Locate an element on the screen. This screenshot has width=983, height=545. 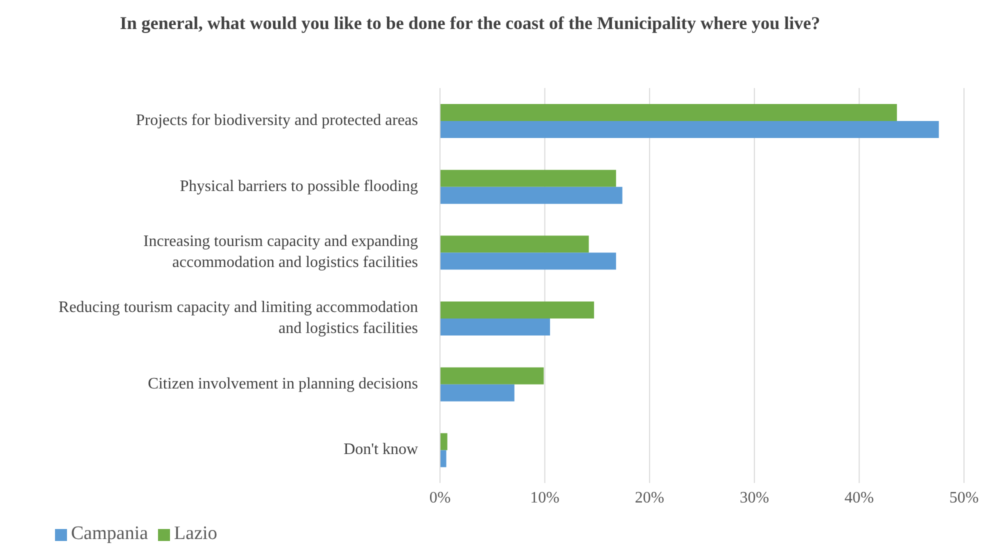
x-tick-label: 50% is located at coordinates (964, 497).